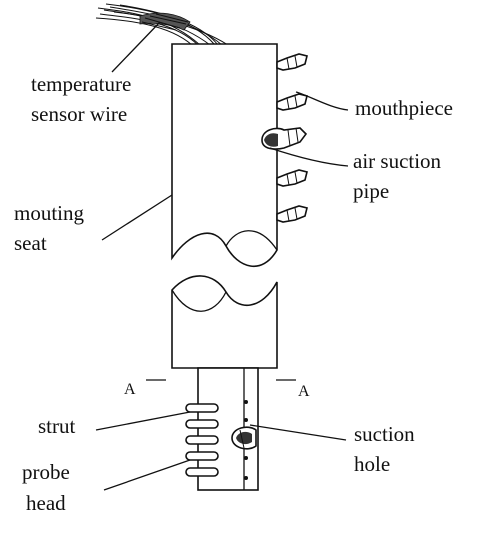 The image size is (492, 539). What do you see at coordinates (49, 213) in the screenshot?
I see `label-mouting-seat-line1: mouting` at bounding box center [49, 213].